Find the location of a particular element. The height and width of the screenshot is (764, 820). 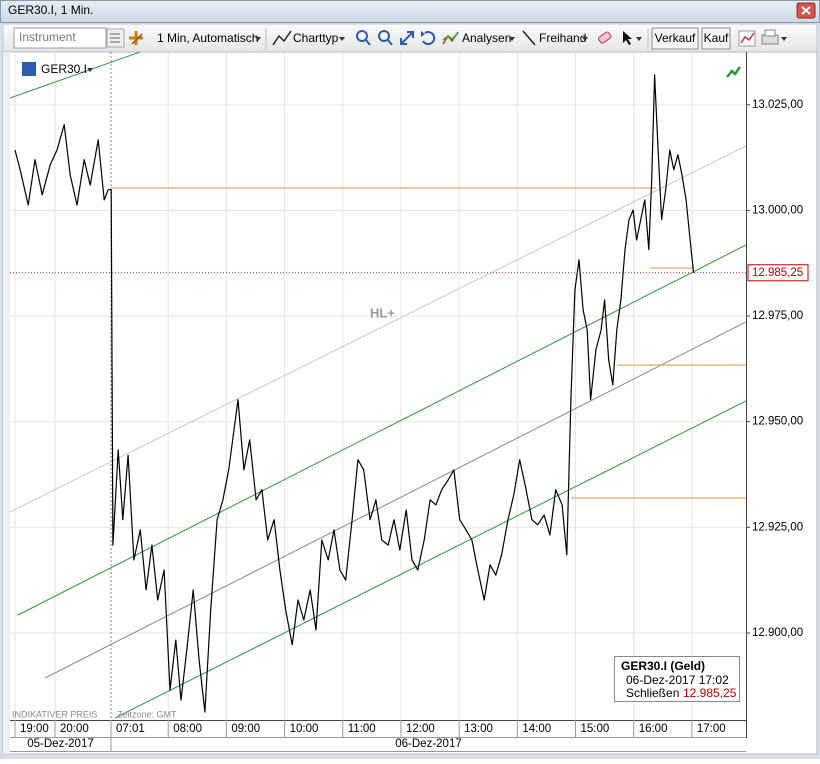

x-tick-label: 10:00 is located at coordinates (304, 729).